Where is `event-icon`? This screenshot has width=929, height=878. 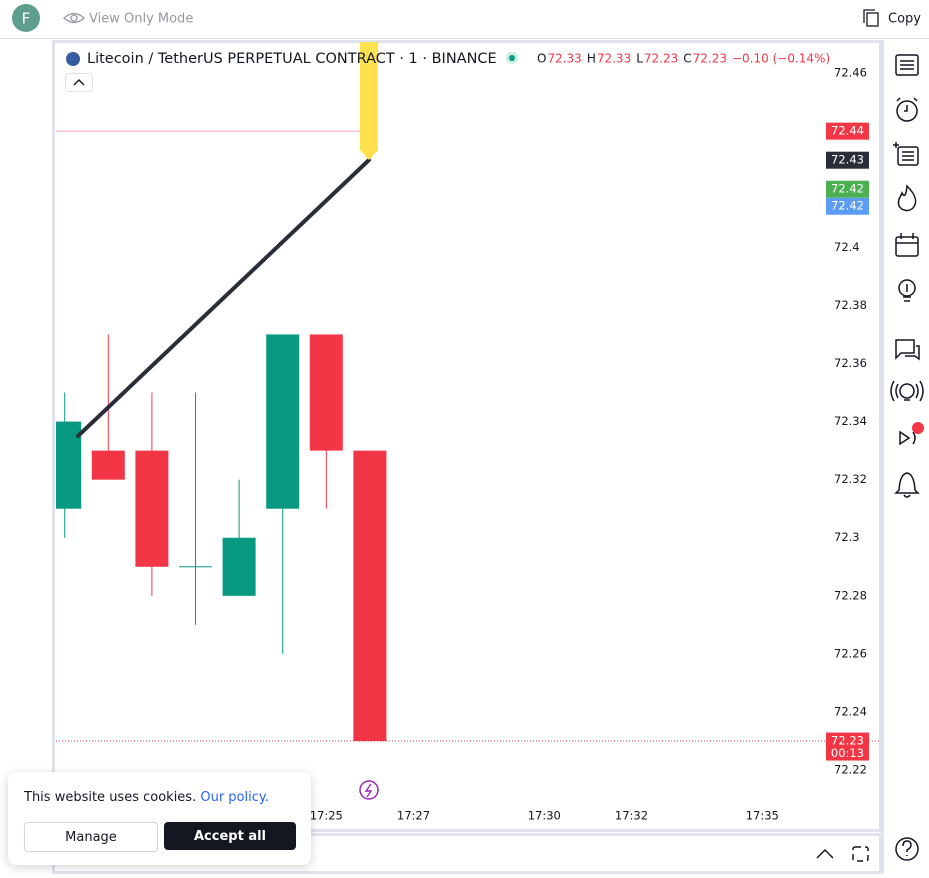 event-icon is located at coordinates (369, 790).